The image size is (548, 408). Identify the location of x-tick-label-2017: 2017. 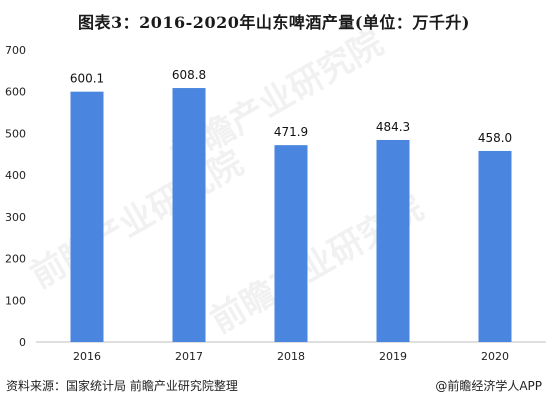
(189, 356).